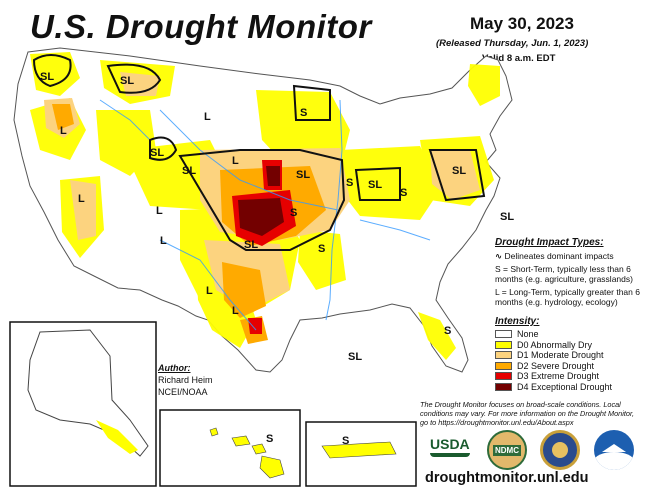  I want to click on author-heading: Author:, so click(174, 368).